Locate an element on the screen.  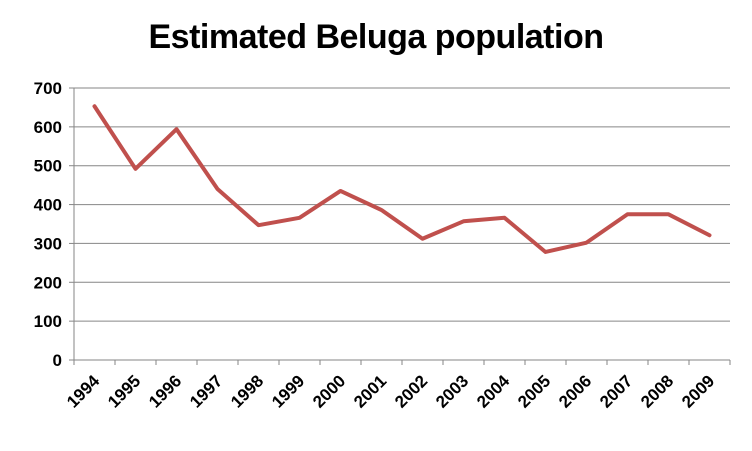
x-tick-label: 2004 is located at coordinates (493, 391).